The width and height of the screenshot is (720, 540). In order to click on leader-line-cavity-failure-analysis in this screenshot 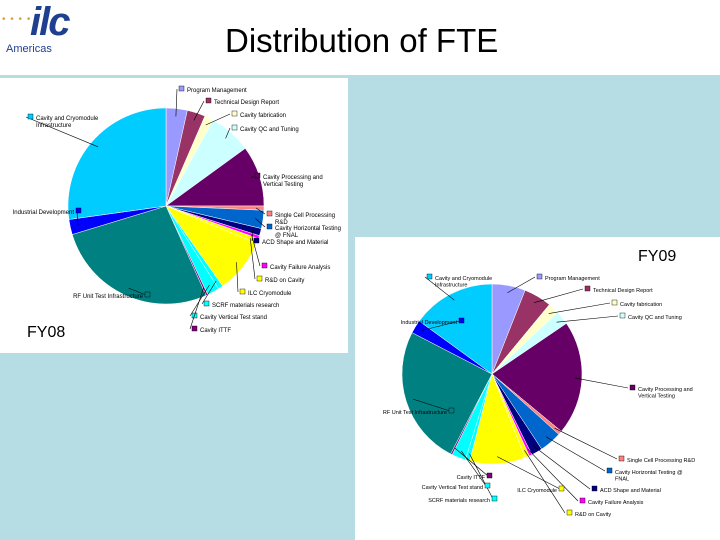, I will do `click(553, 475)`.